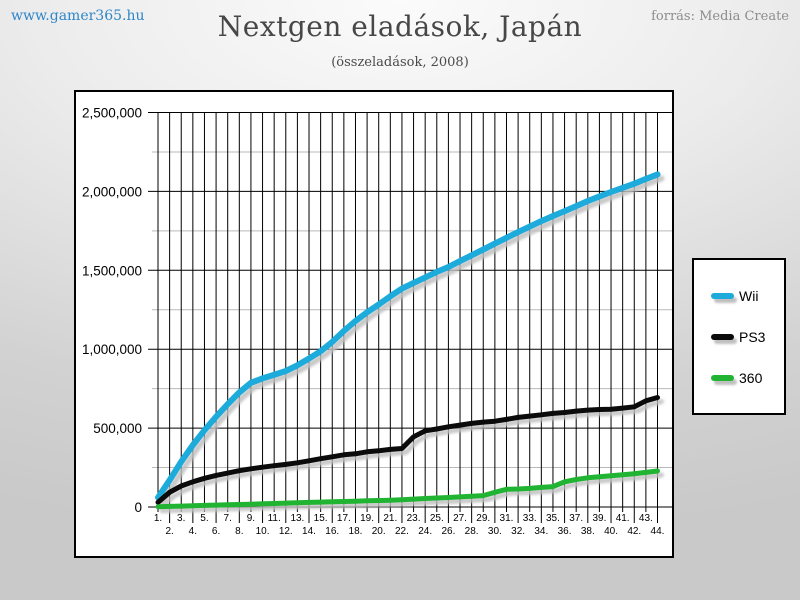 This screenshot has width=800, height=600. I want to click on page-title: Nextgen eladások, Japán, so click(400, 26).